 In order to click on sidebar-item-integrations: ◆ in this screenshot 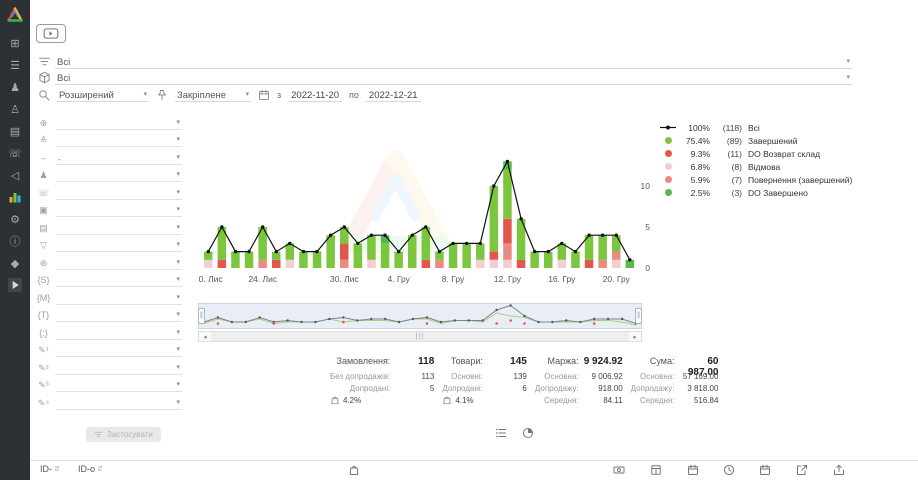, I will do `click(15, 263)`.